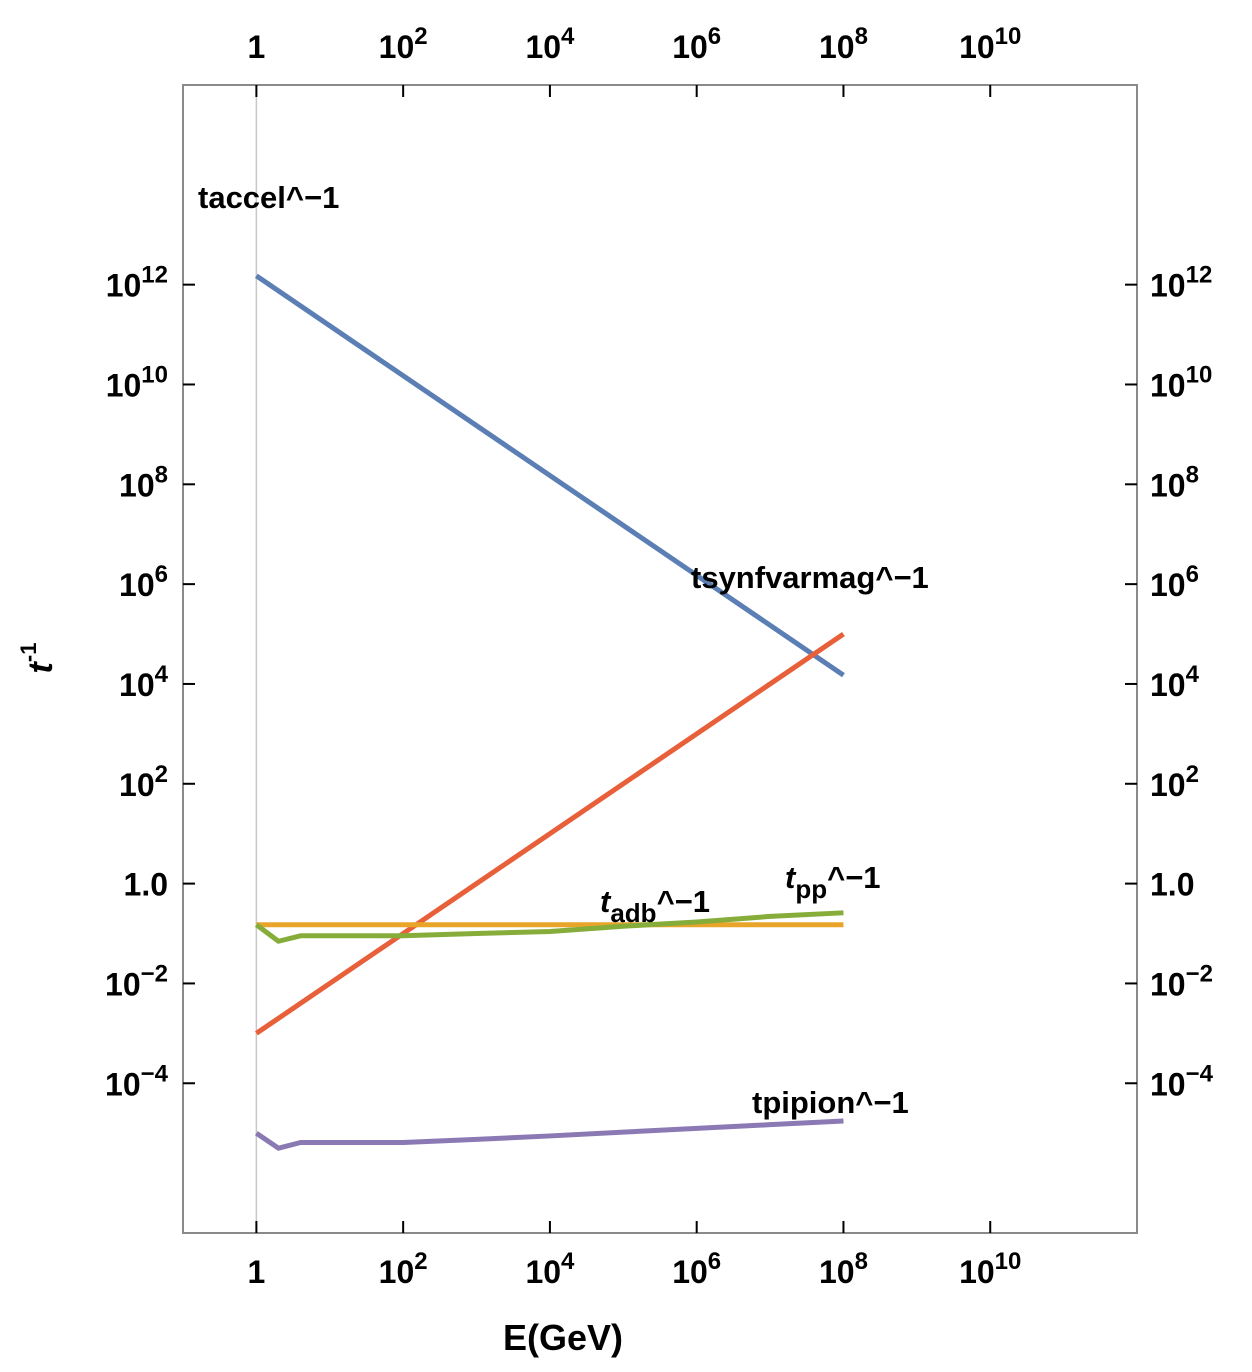 This screenshot has width=1252, height=1372. Describe the element at coordinates (655, 906) in the screenshot. I see `series-label-2: tadb^−1` at that location.